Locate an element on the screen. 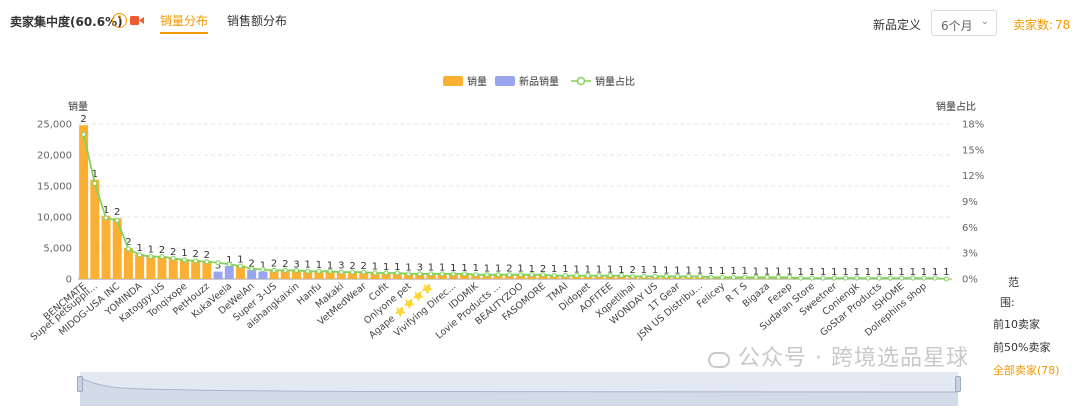  legend-marker-share is located at coordinates (581, 81).